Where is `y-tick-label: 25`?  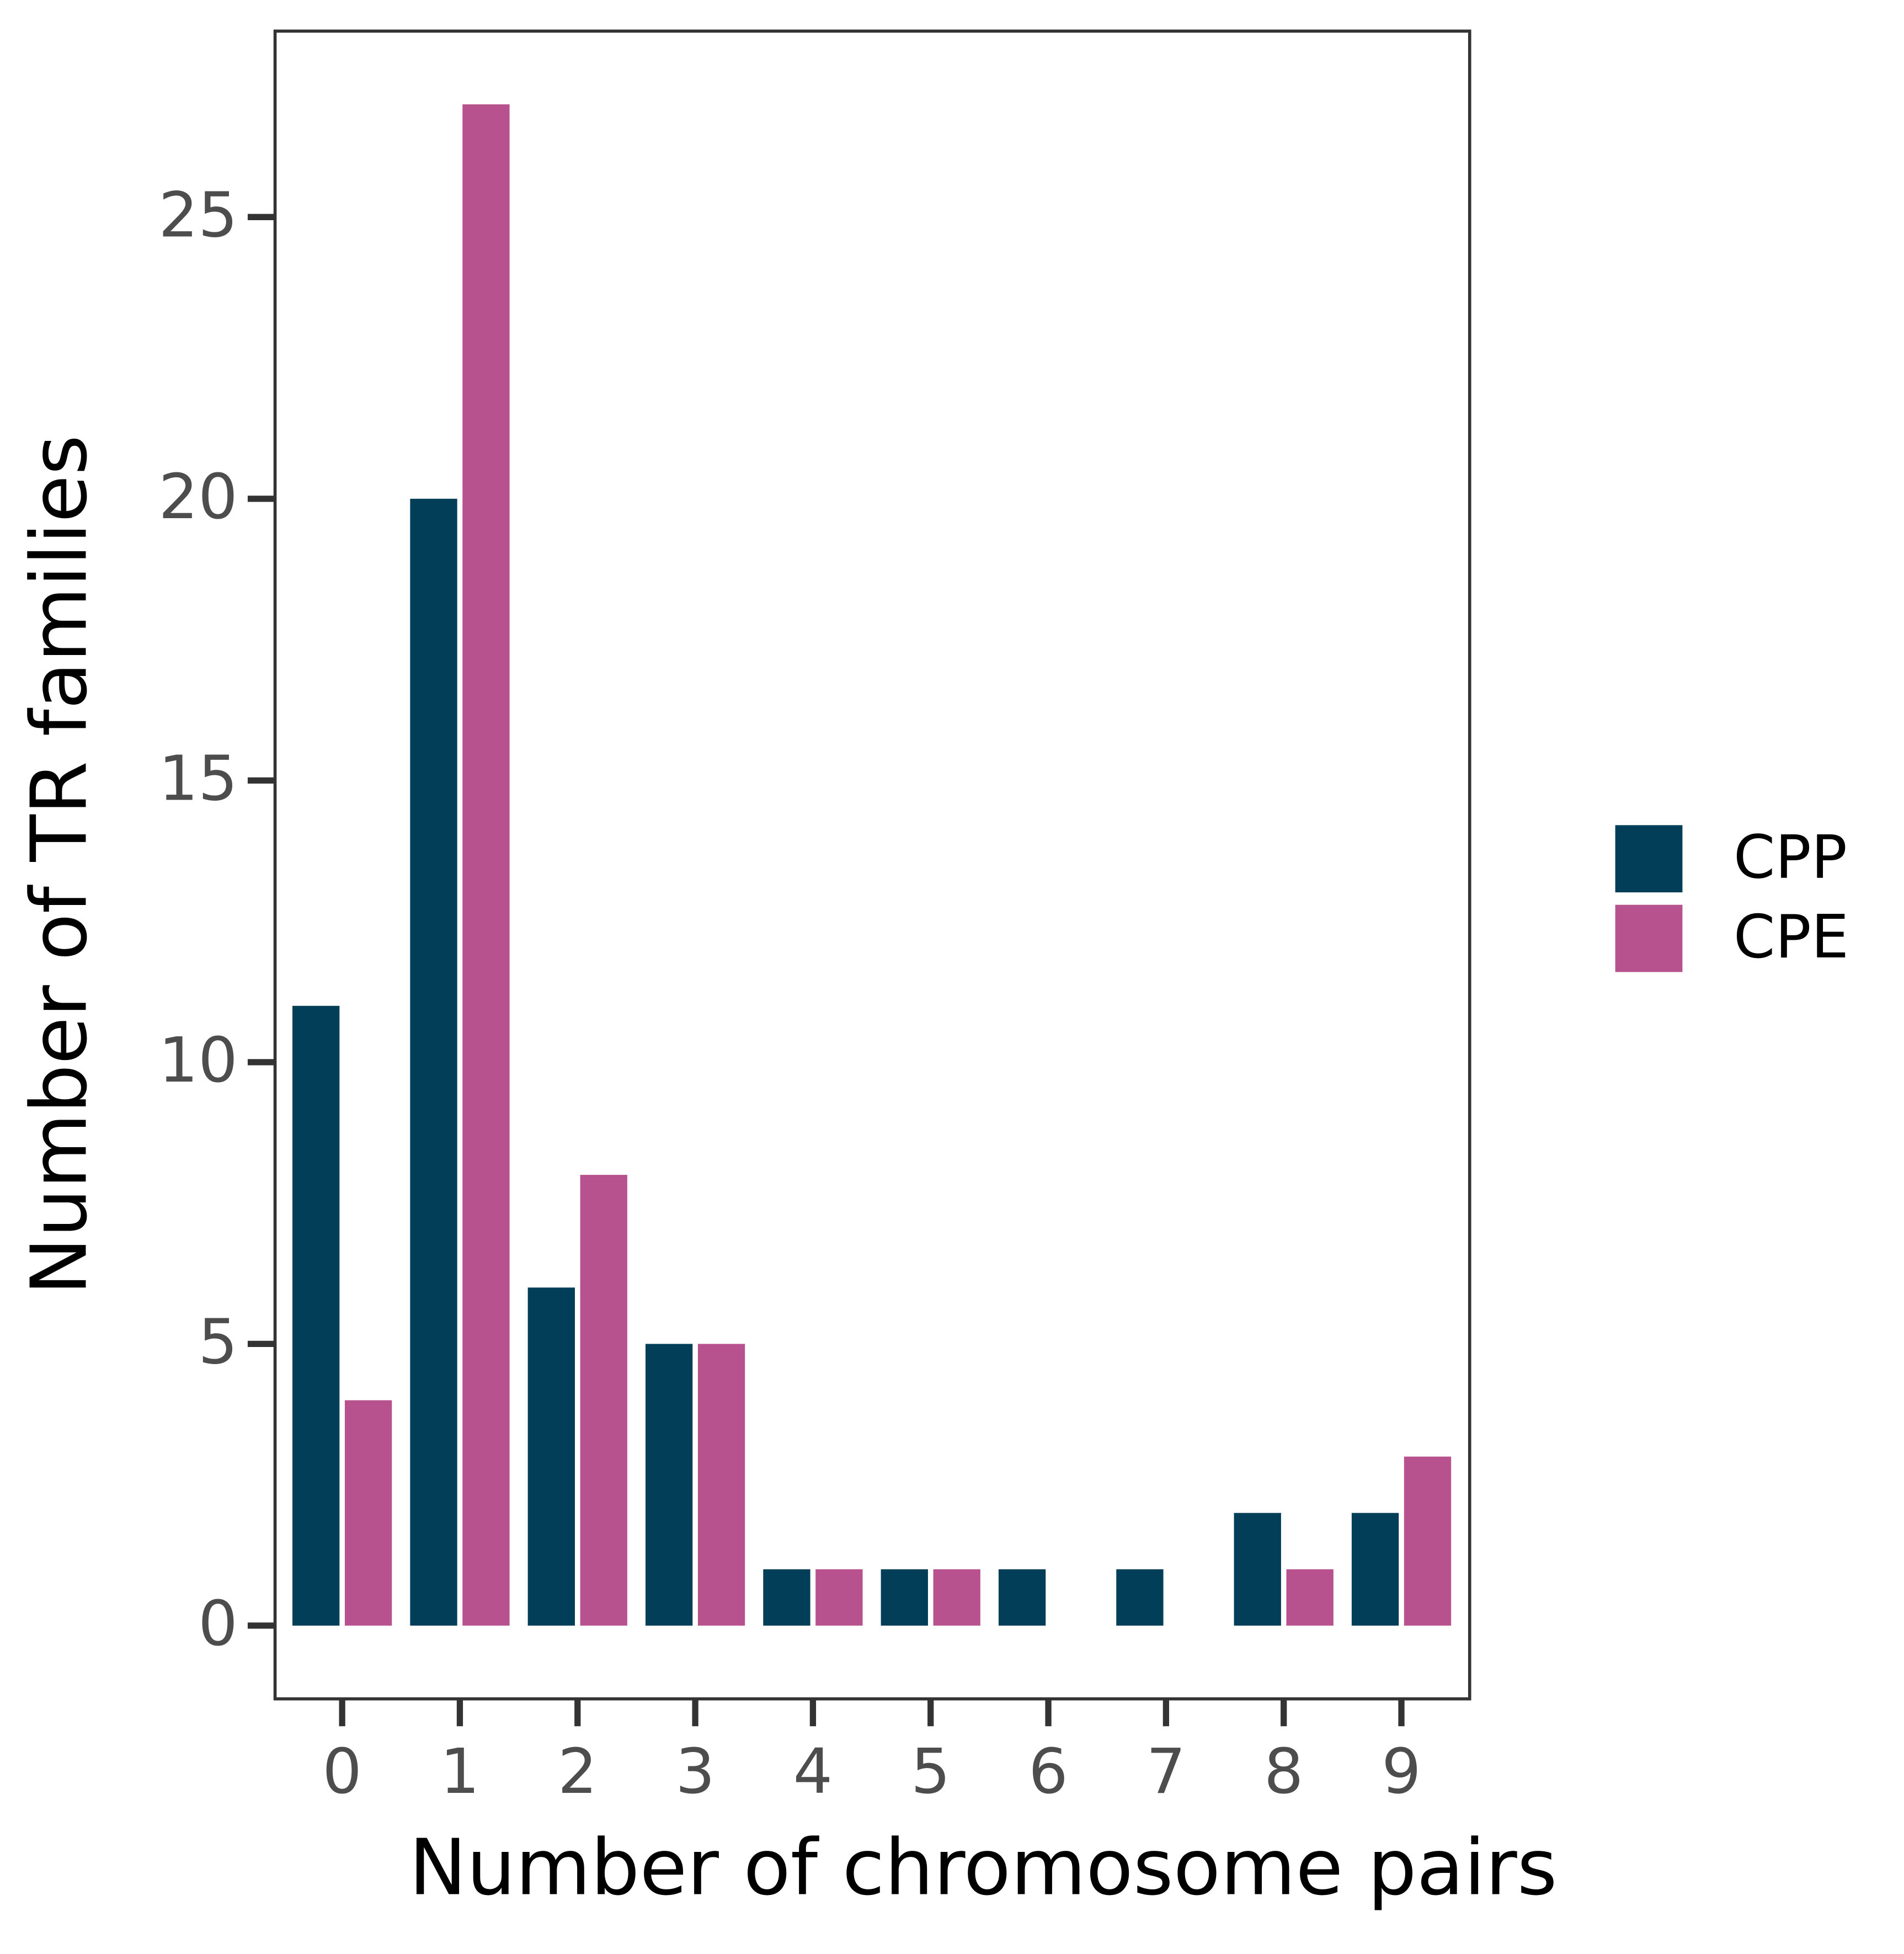 y-tick-label: 25 is located at coordinates (198, 215).